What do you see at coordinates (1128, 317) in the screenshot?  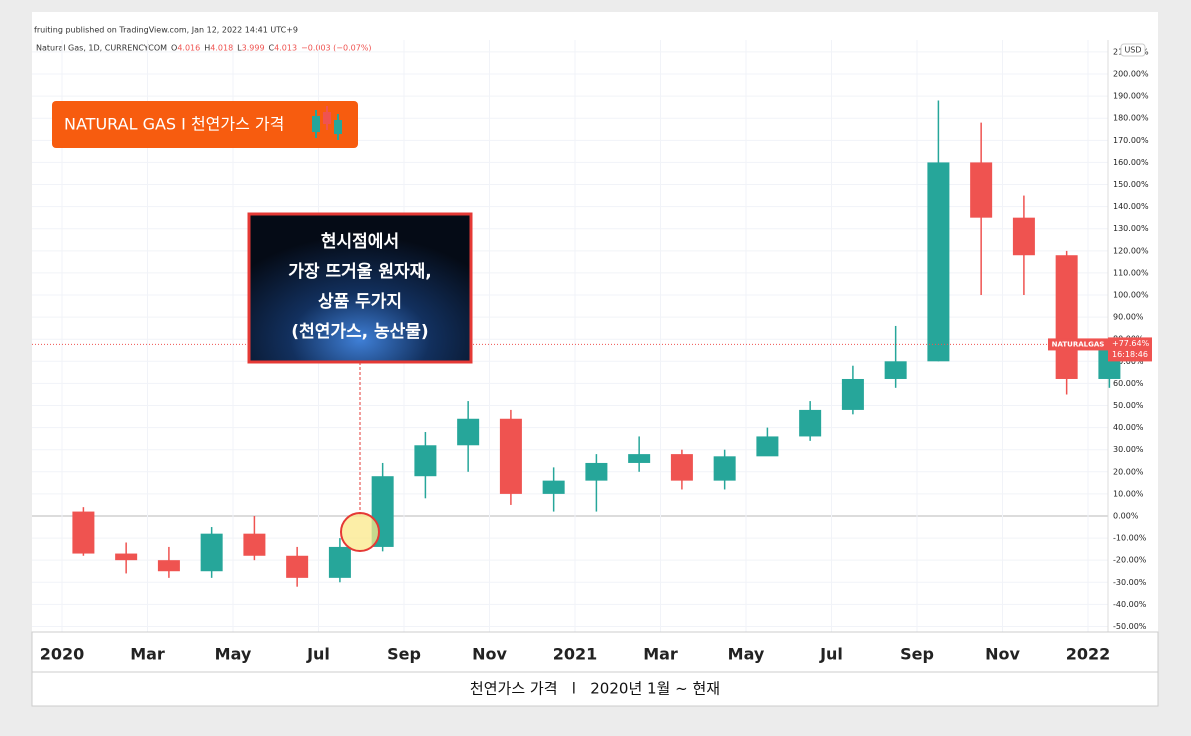 I see `y-tick-label: 90.00%` at bounding box center [1128, 317].